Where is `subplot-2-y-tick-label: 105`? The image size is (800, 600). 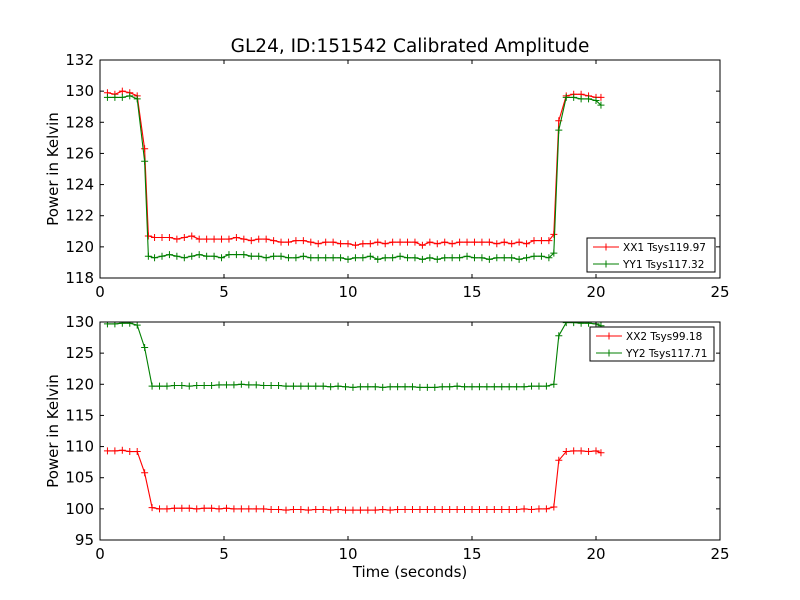 subplot-2-y-tick-label: 105 is located at coordinates (79, 478).